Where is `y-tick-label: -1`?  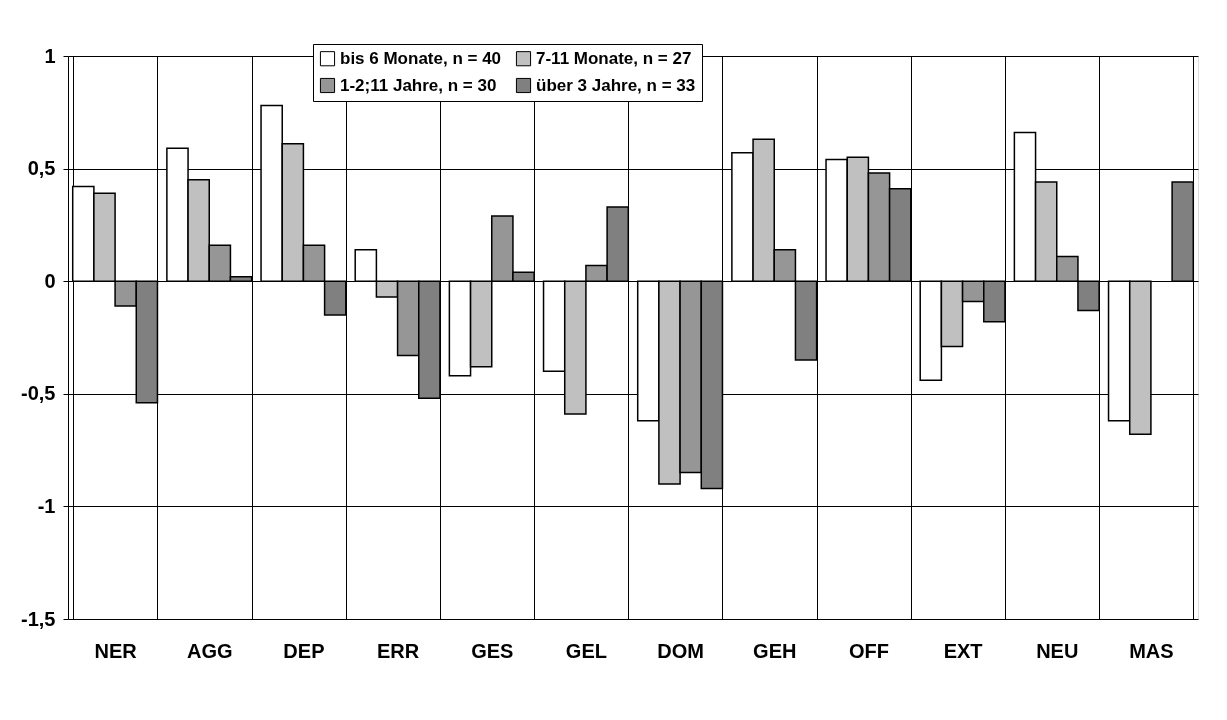 y-tick-label: -1 is located at coordinates (46, 505).